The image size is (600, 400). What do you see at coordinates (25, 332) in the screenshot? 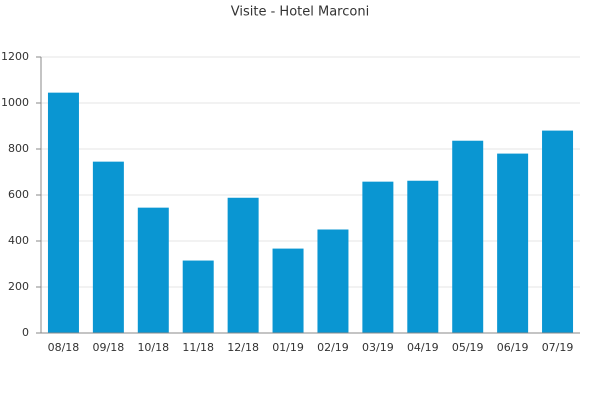
I see `y-tick-label: 0` at bounding box center [25, 332].